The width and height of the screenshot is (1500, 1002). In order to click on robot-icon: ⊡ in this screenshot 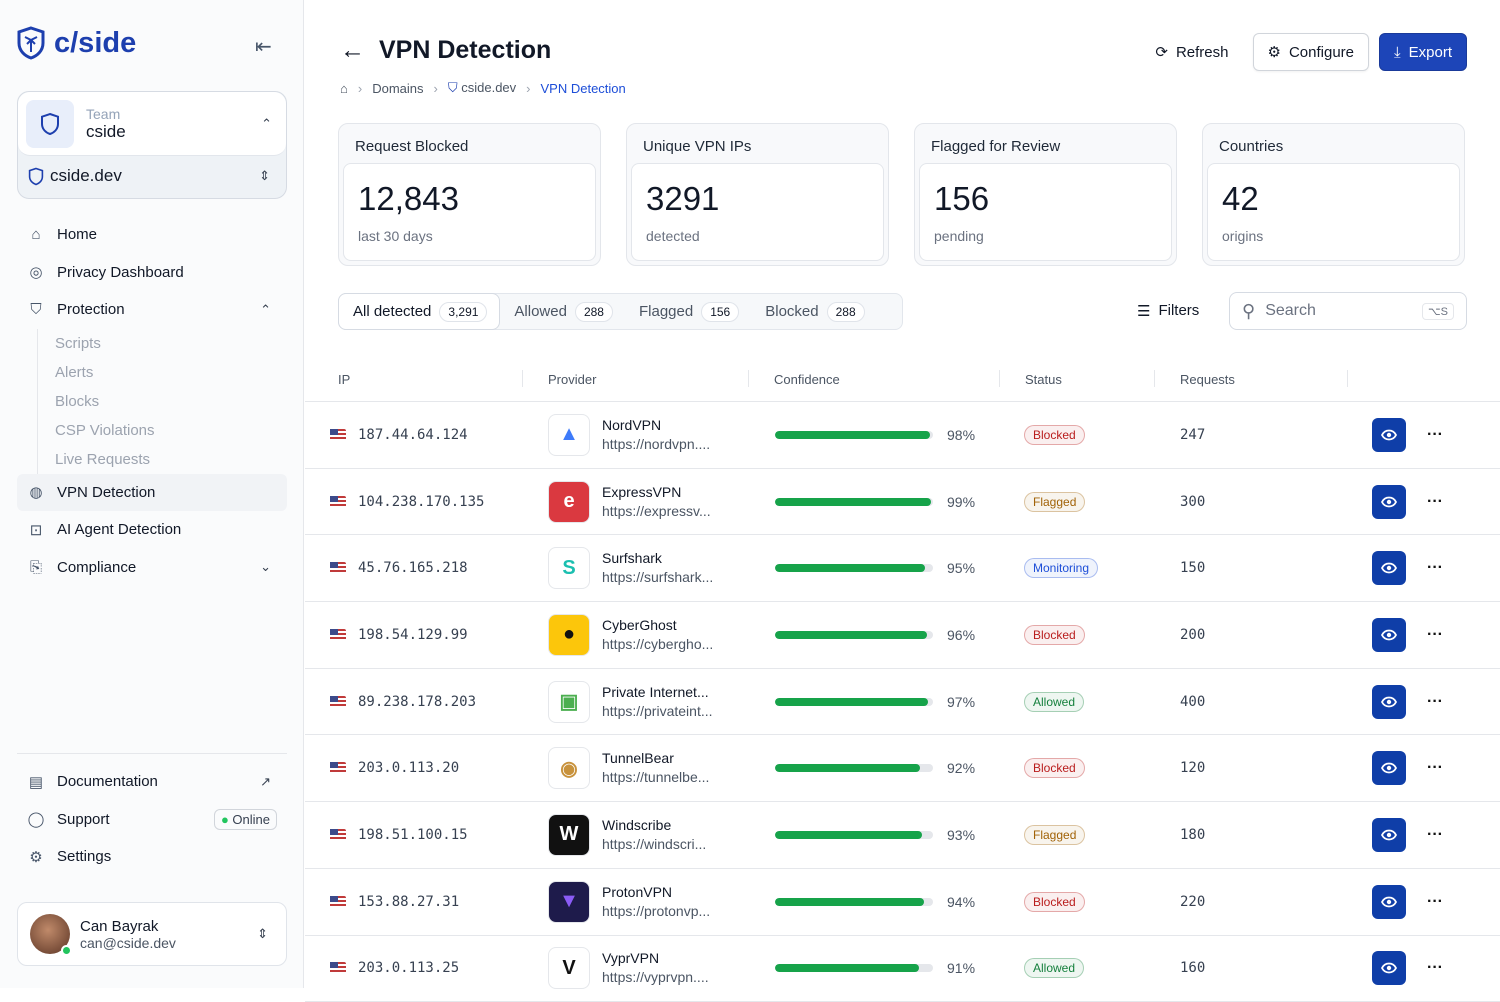, I will do `click(36, 530)`.